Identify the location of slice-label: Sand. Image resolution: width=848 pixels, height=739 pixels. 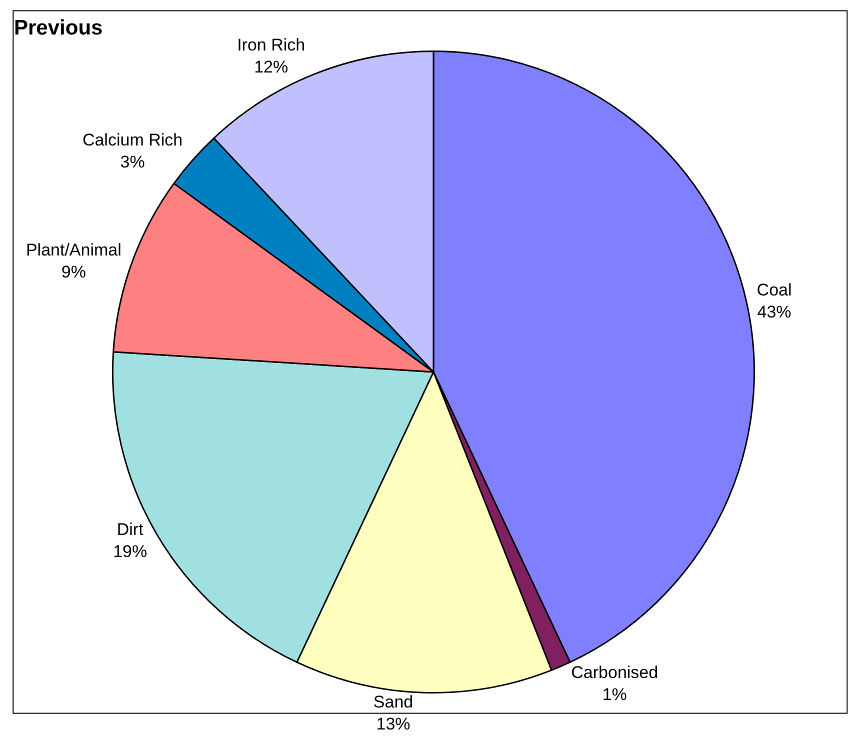
(393, 702).